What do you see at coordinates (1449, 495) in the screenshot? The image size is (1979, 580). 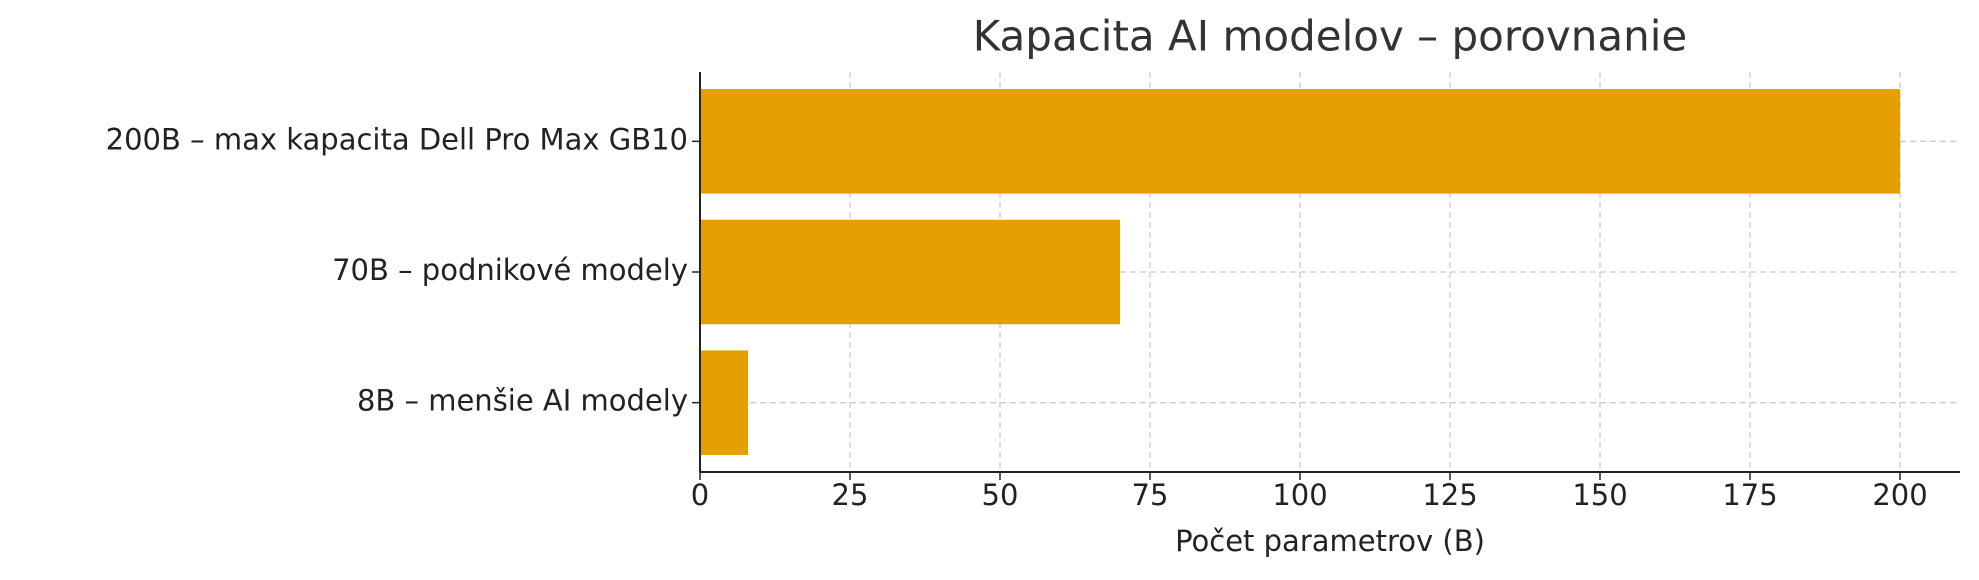 I see `x-tick-label: 125` at bounding box center [1449, 495].